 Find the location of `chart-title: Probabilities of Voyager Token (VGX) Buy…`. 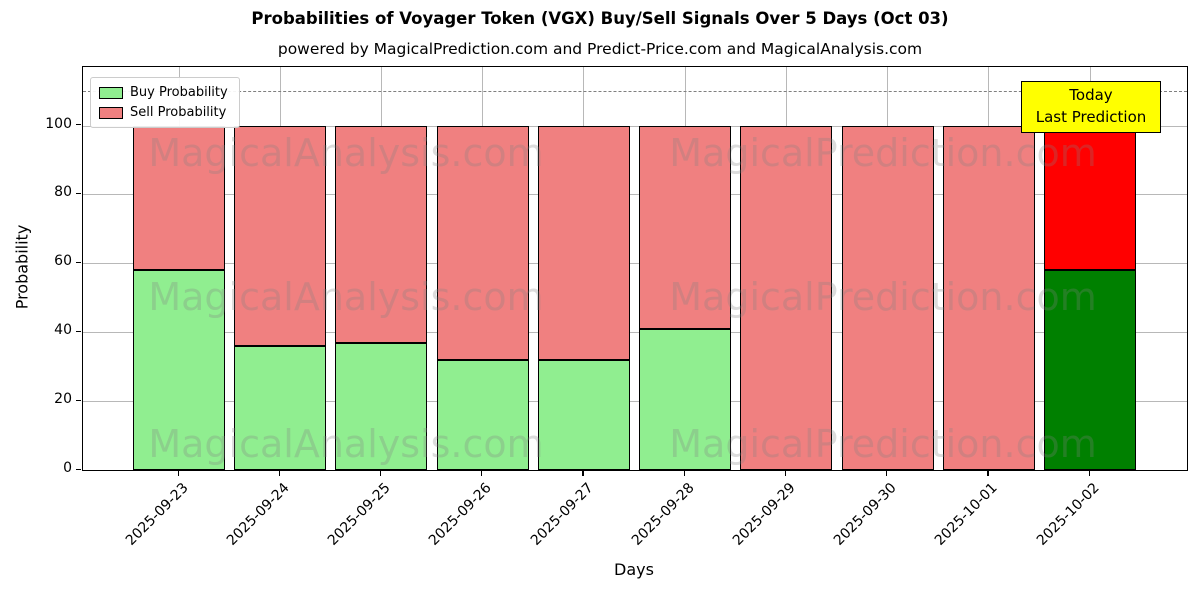

chart-title: Probabilities of Voyager Token (VGX) Buy… is located at coordinates (600, 18).